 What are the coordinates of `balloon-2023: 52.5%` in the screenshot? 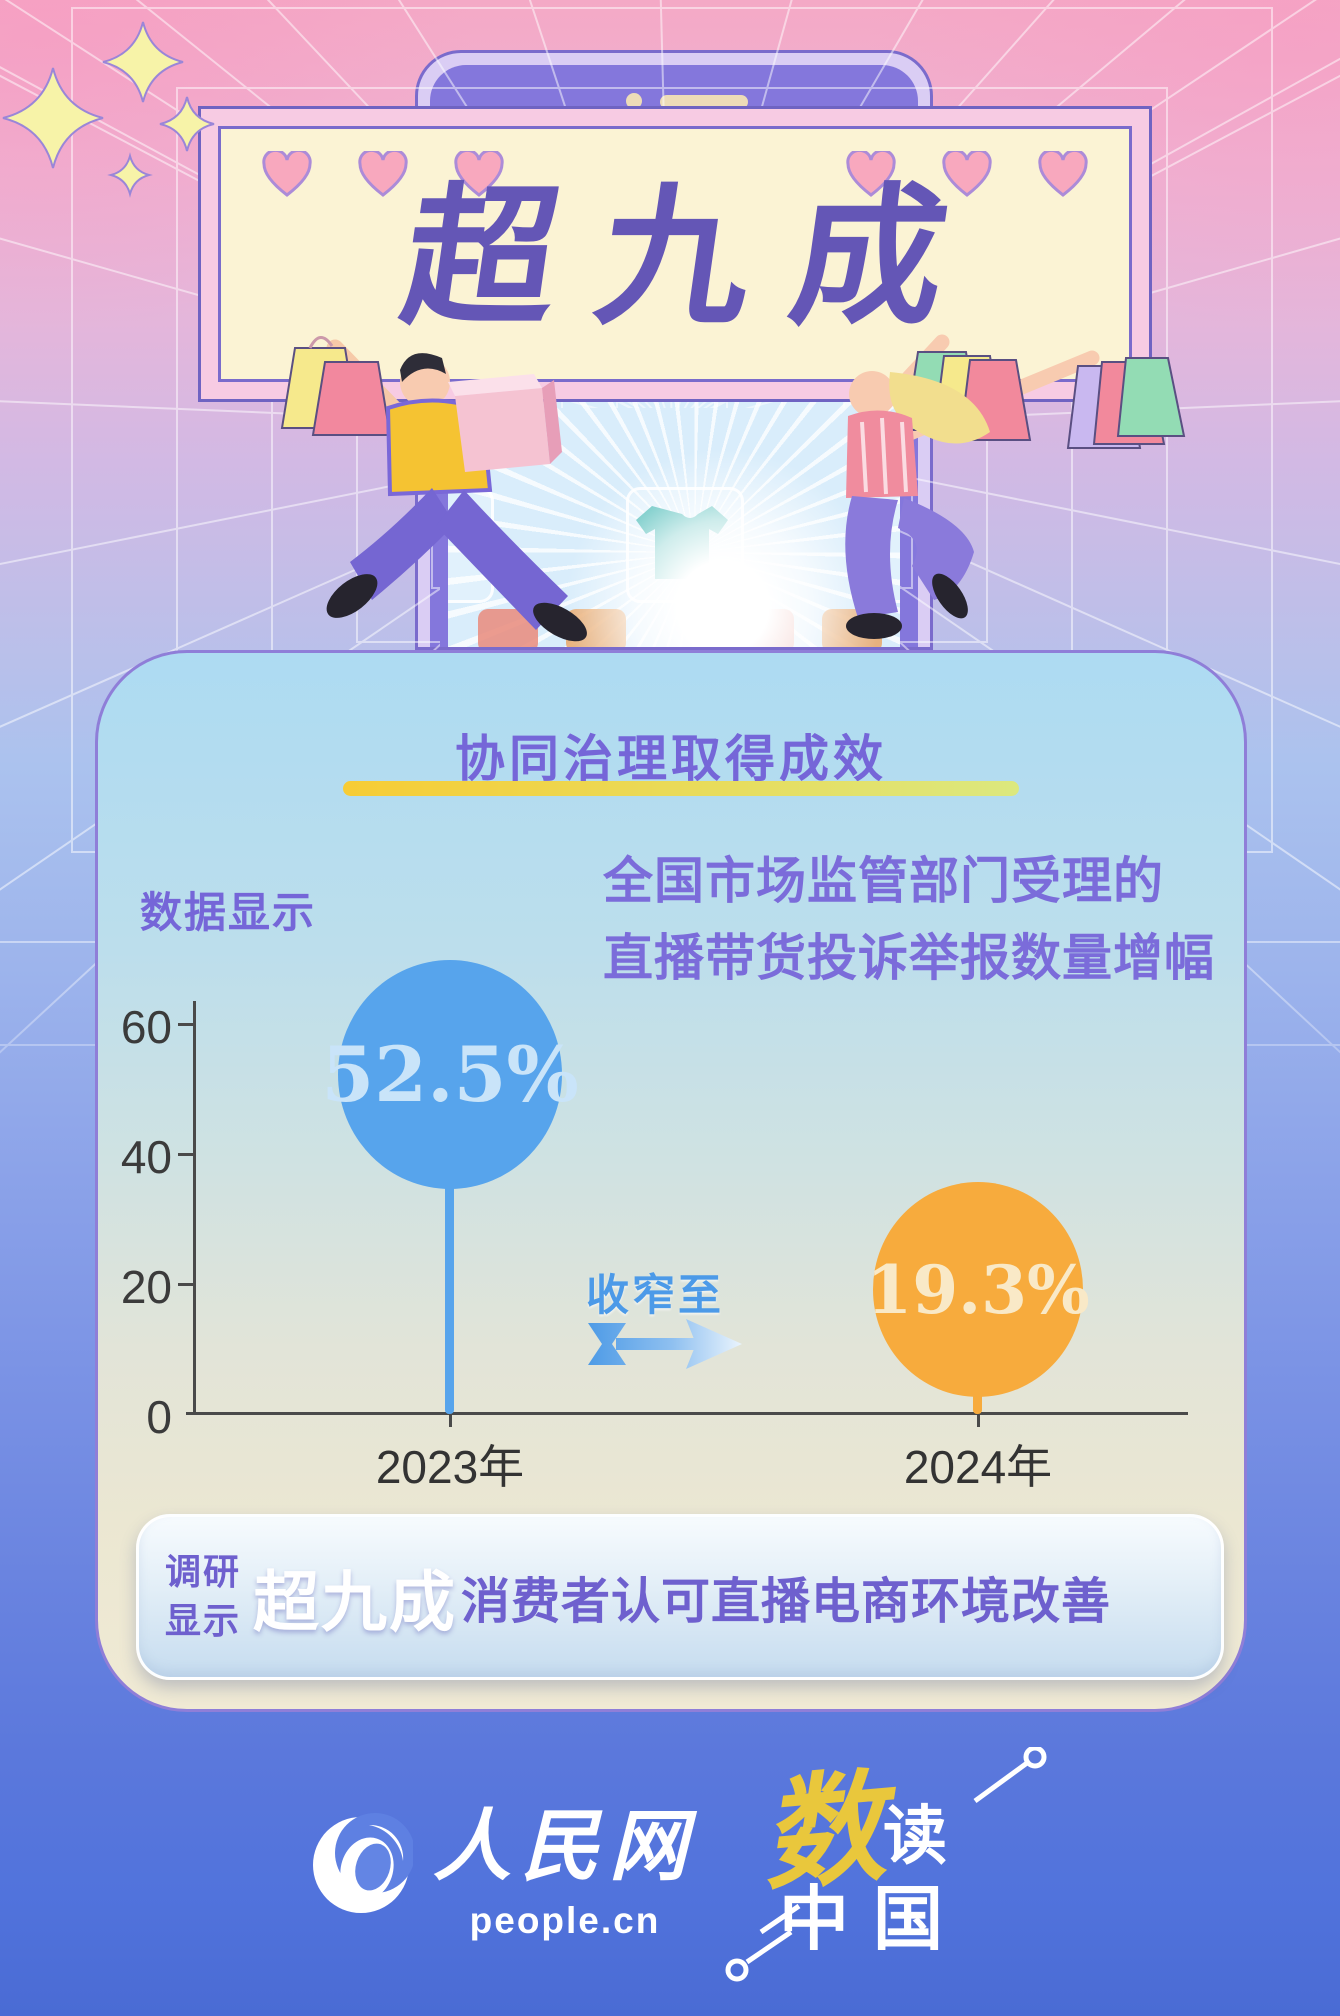 It's located at (450, 1074).